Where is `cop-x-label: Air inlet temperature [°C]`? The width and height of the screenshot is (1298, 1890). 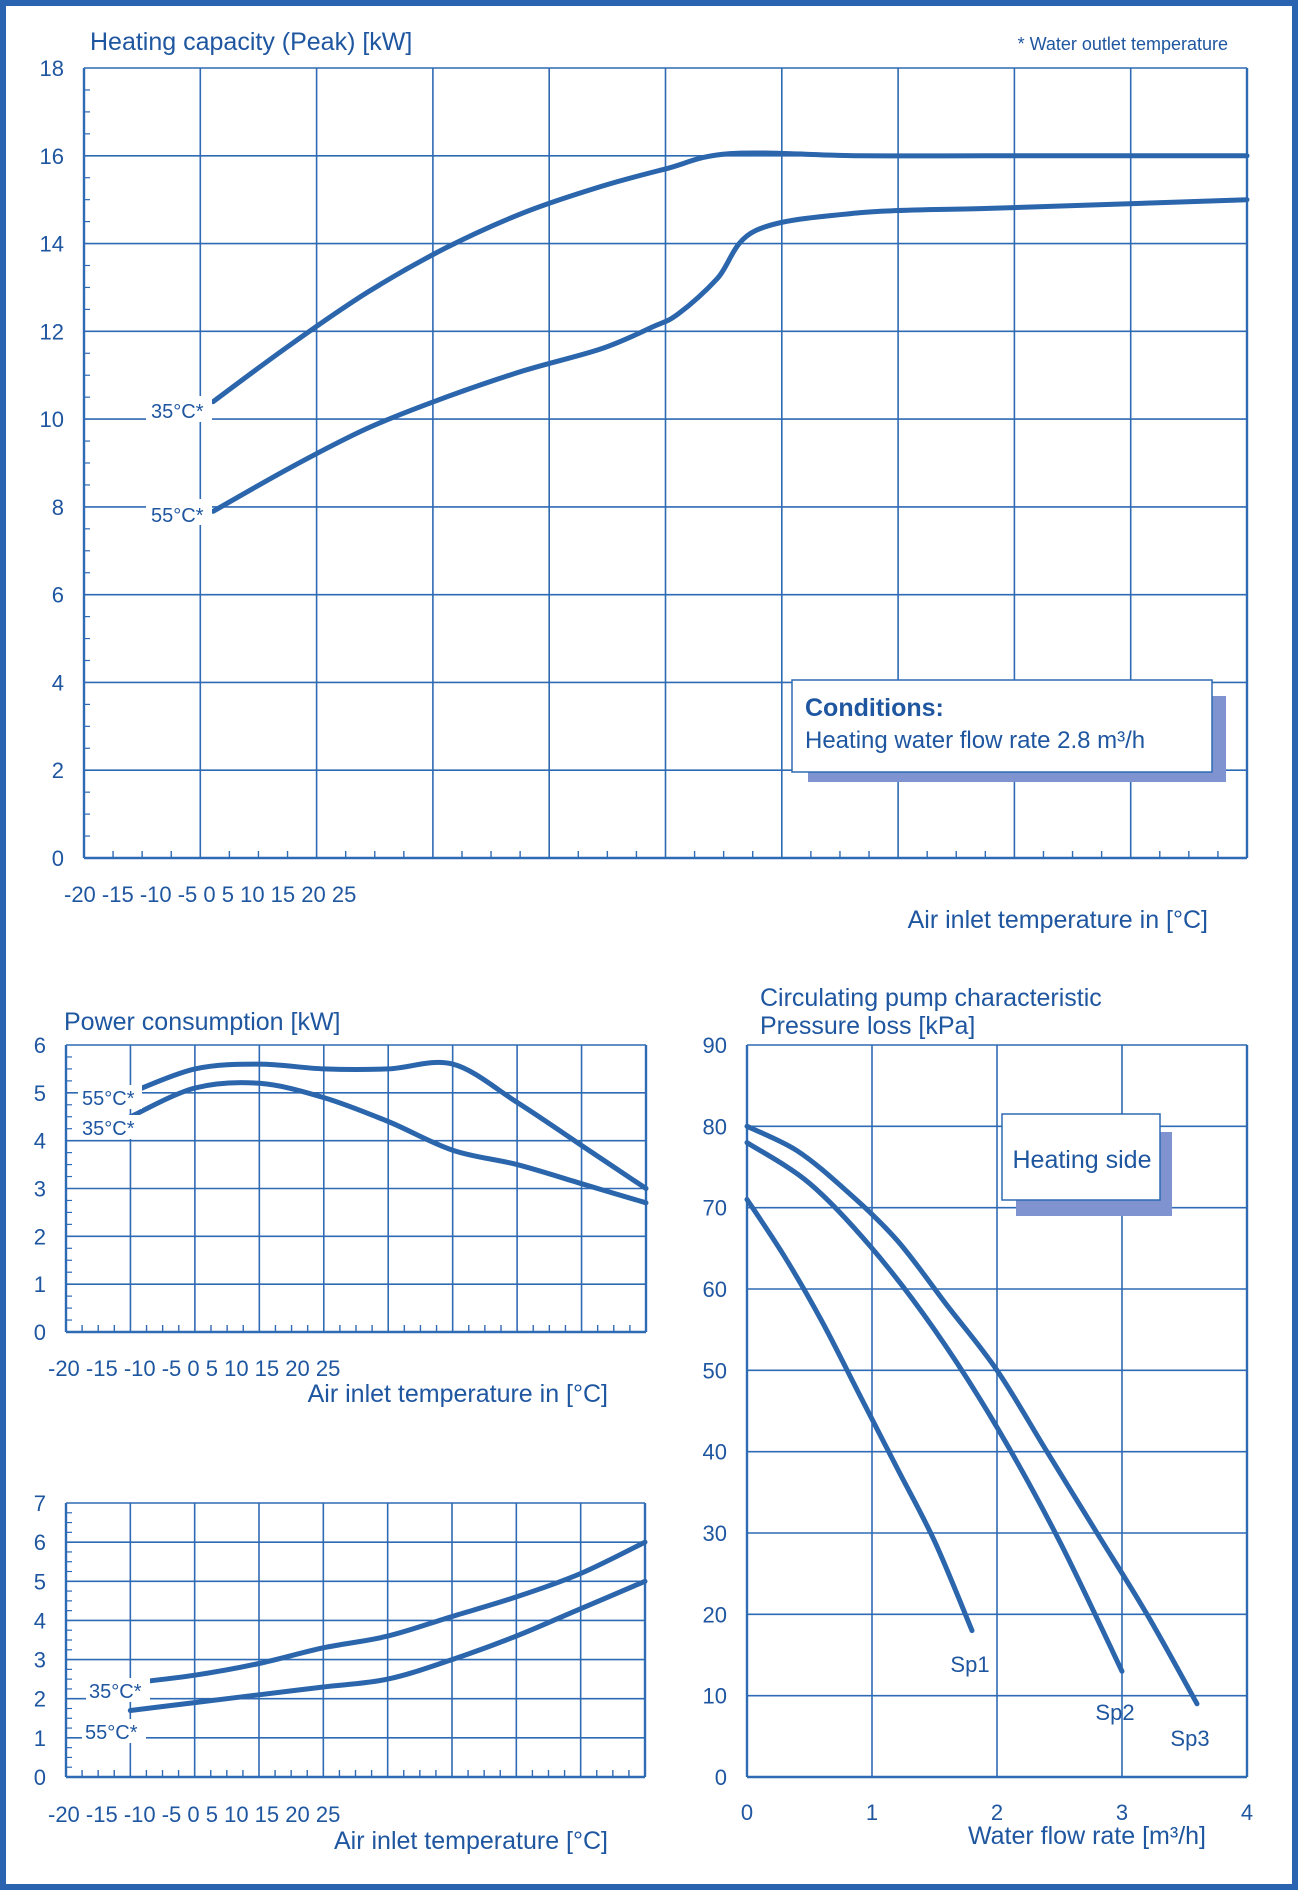
cop-x-label: Air inlet temperature [°C] is located at coordinates (471, 1841).